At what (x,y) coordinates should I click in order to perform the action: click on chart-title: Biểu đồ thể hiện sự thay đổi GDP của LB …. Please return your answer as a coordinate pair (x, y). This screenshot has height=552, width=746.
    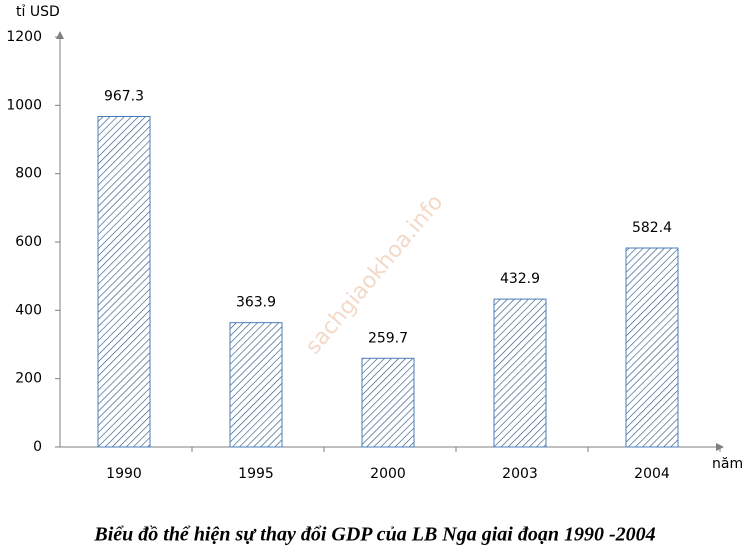
    Looking at the image, I should click on (374, 535).